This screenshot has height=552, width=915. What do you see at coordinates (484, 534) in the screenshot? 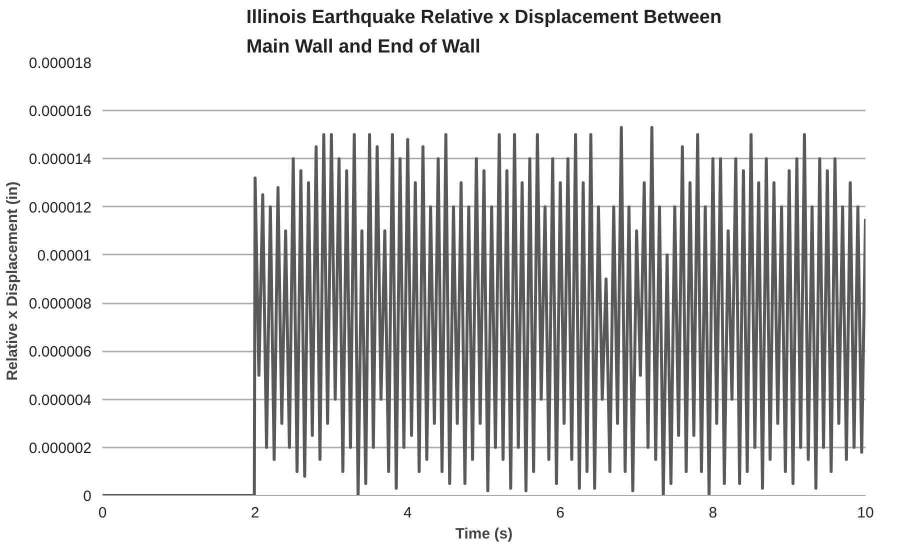
I see `x-axis-title: Time (s)` at bounding box center [484, 534].